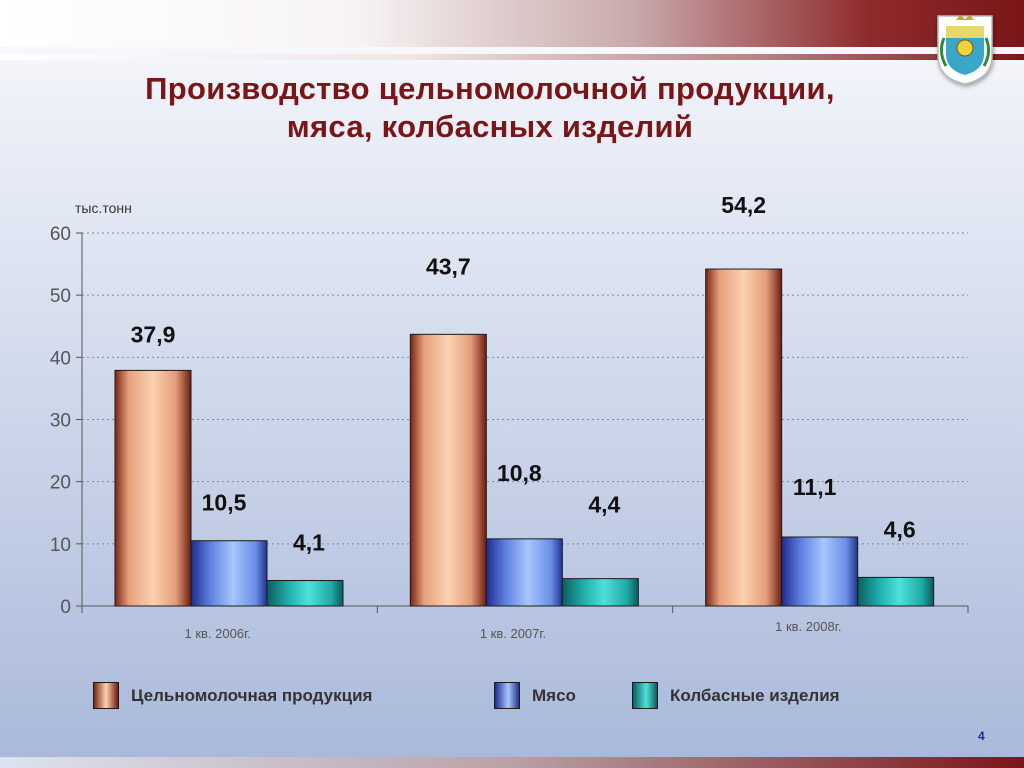 Image resolution: width=1024 pixels, height=768 pixels. What do you see at coordinates (554, 695) in the screenshot?
I see `legend-label-meat: Мясо` at bounding box center [554, 695].